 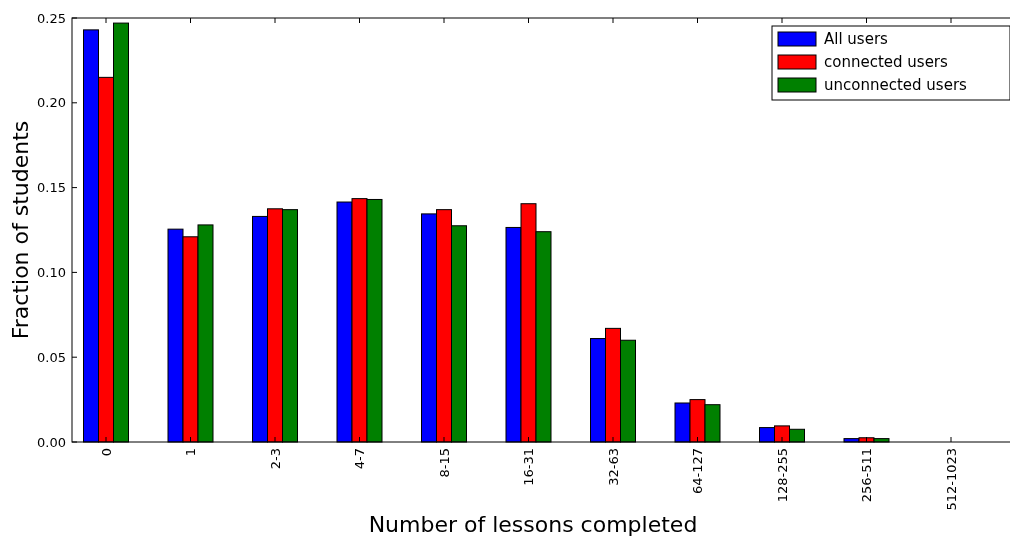 I want to click on x-tick-label: 64-127, so click(x=698, y=471).